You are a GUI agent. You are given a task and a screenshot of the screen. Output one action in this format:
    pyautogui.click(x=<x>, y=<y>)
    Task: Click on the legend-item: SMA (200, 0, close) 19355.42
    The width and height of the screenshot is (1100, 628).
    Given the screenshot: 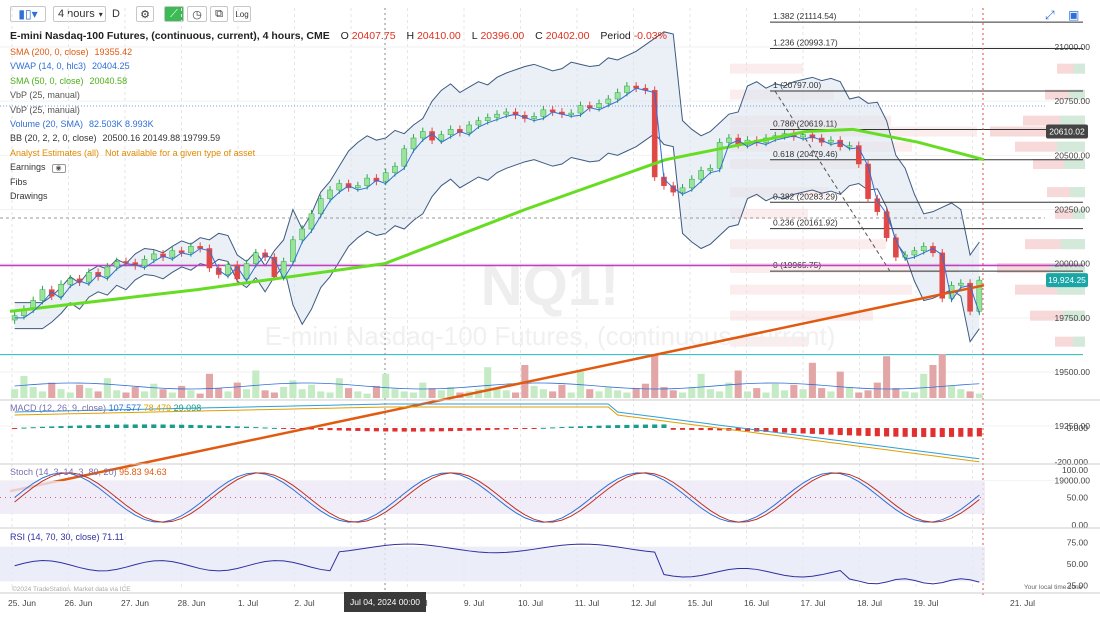 What is the action you would take?
    pyautogui.click(x=338, y=52)
    